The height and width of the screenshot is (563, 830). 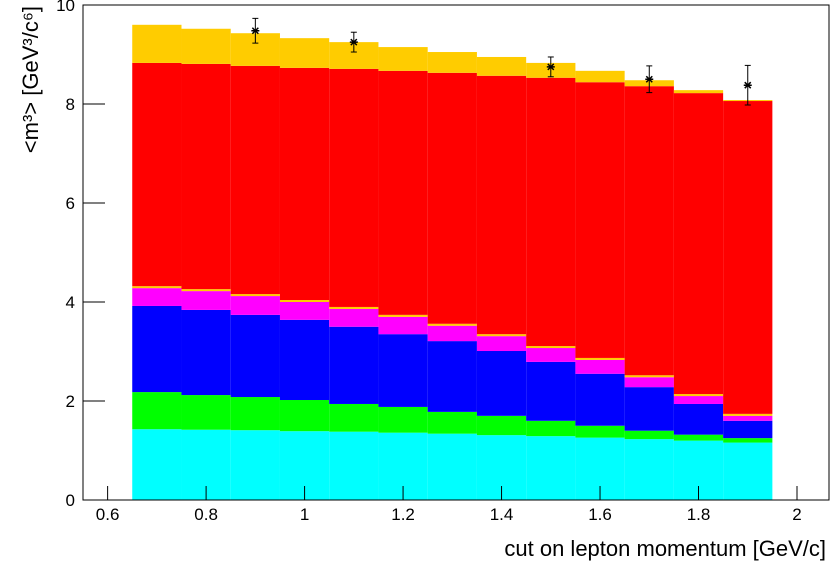 What do you see at coordinates (70, 104) in the screenshot?
I see `y-tick-label: 8` at bounding box center [70, 104].